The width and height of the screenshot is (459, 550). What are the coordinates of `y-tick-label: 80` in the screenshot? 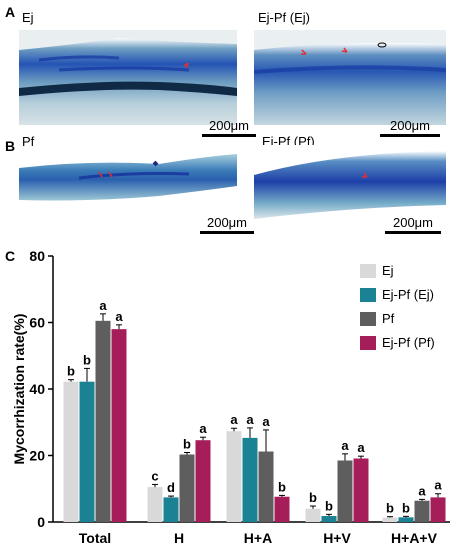 It's located at (37, 256).